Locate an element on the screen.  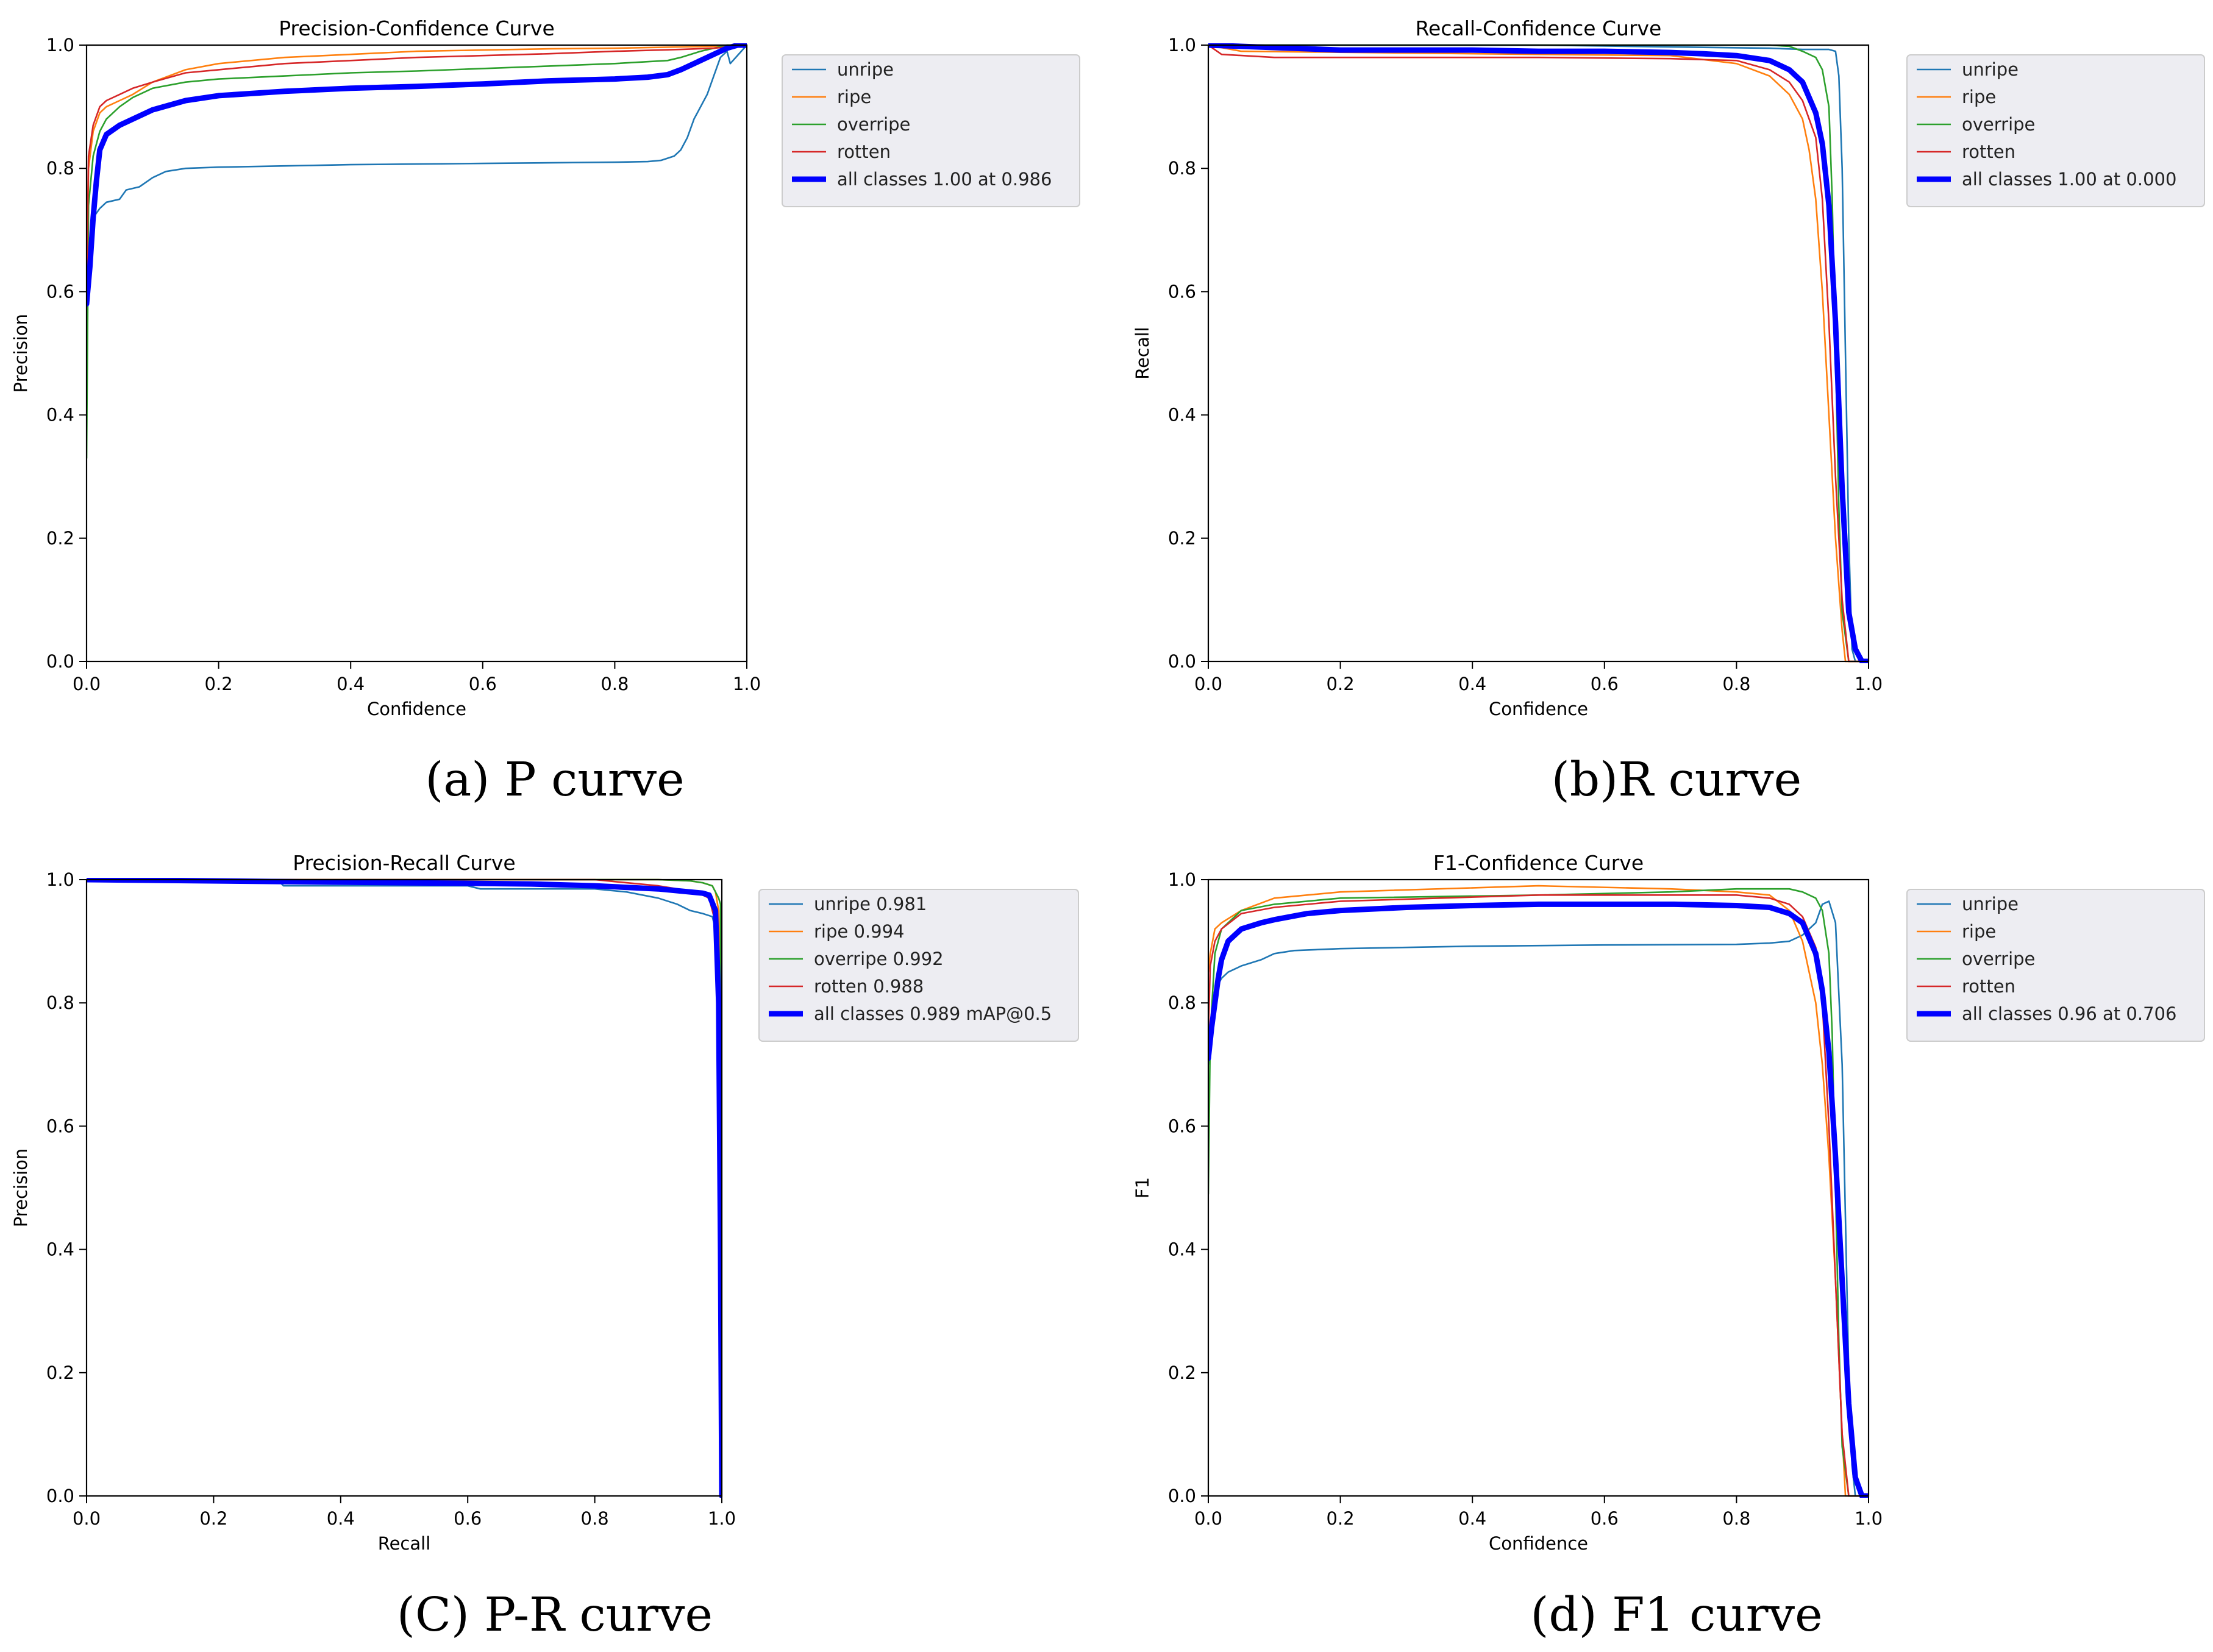
x-axis-label: Recall is located at coordinates (404, 1543).